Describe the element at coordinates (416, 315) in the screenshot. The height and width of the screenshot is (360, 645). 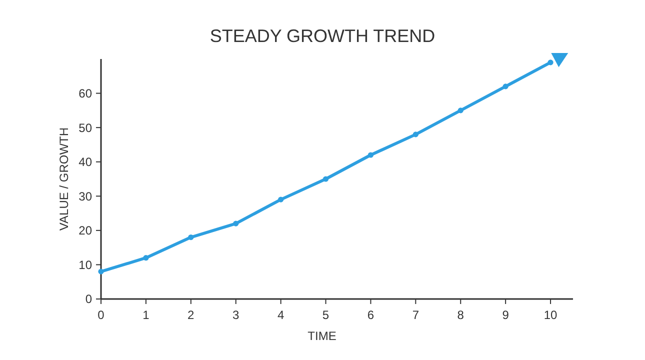
I see `x-tick-label: 7` at that location.